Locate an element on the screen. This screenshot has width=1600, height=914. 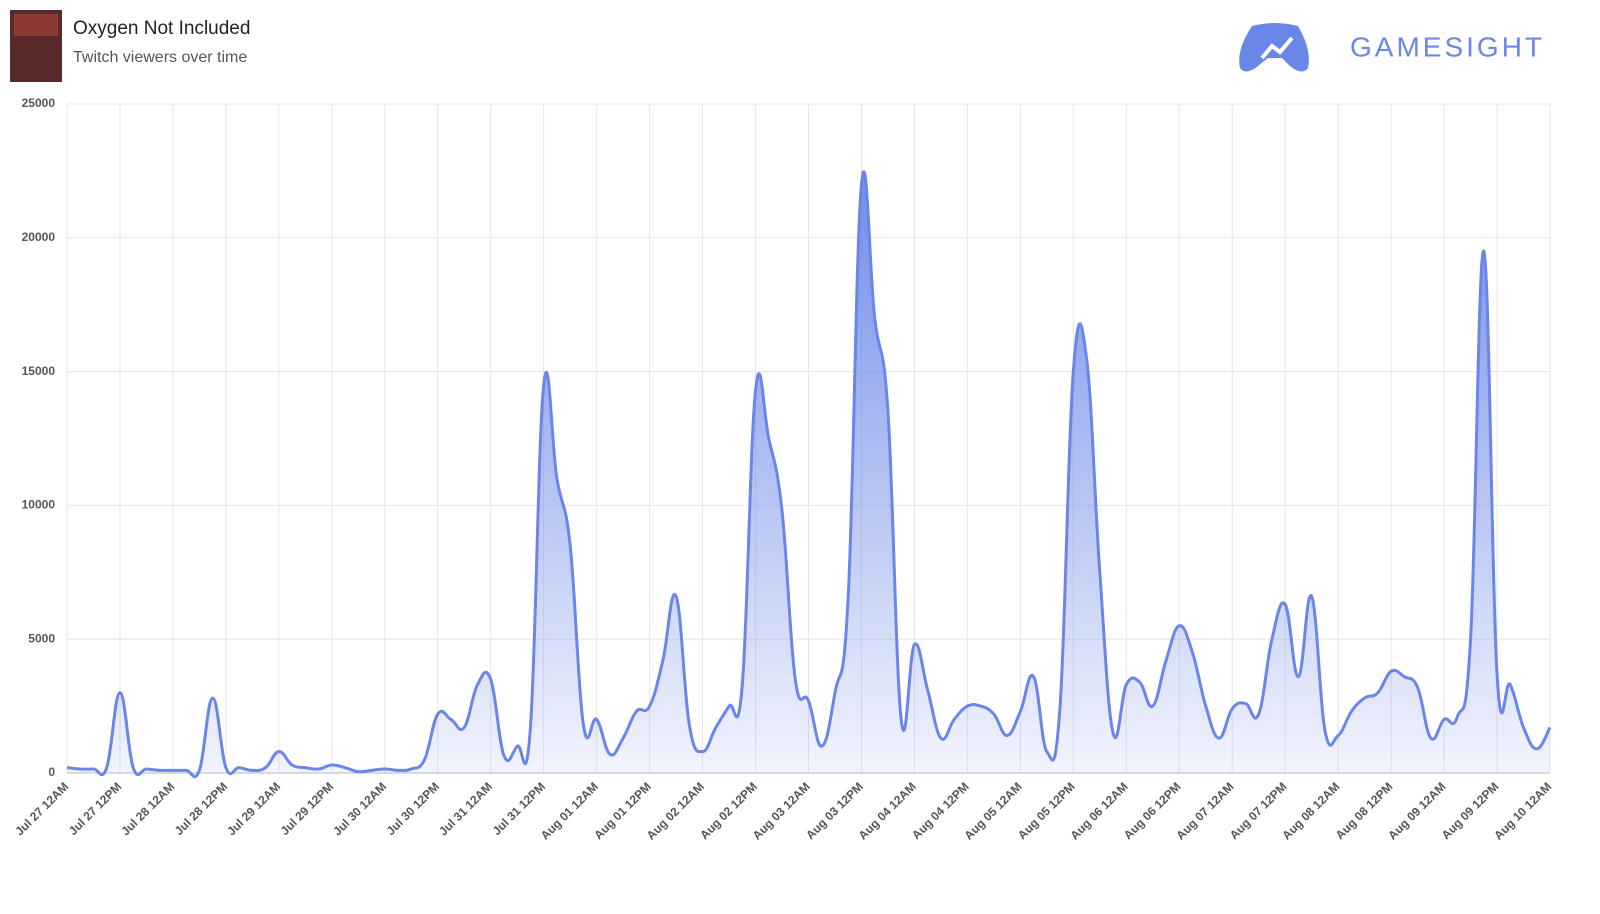
brand-name: GAMESIGHT is located at coordinates (1447, 46).